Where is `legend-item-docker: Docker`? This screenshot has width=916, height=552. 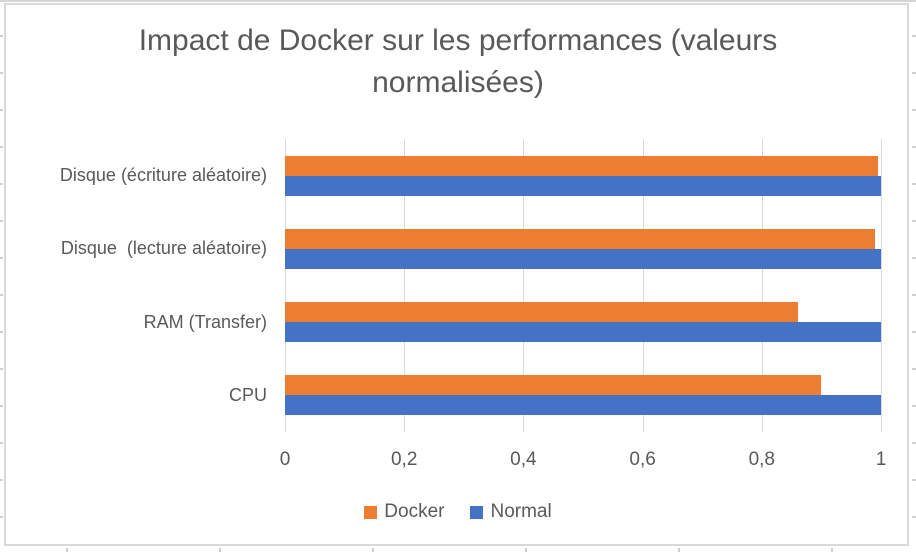
legend-item-docker: Docker is located at coordinates (404, 512).